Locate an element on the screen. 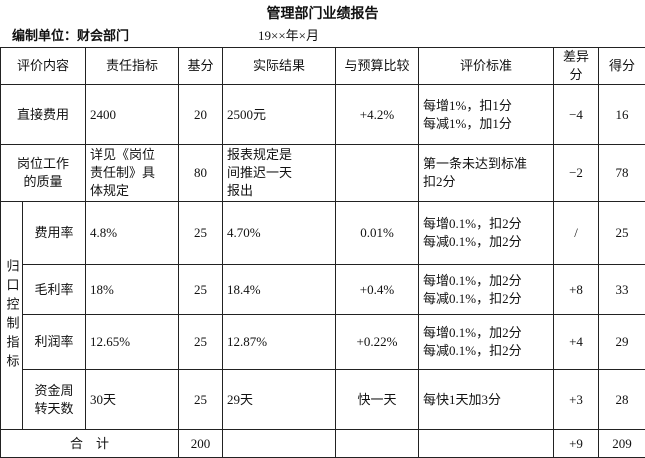 Image resolution: width=645 pixels, height=458 pixels. compare is located at coordinates (377, 173).